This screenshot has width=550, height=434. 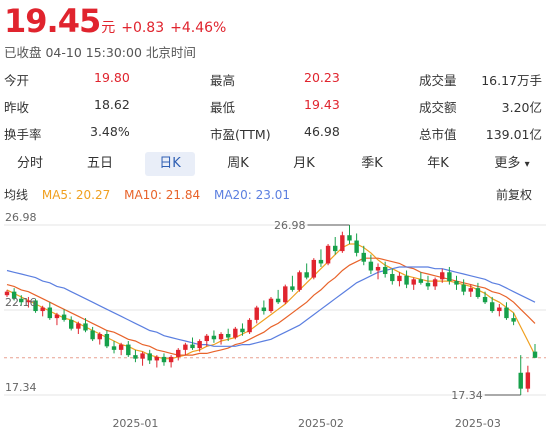 What do you see at coordinates (438, 107) in the screenshot?
I see `stat-label: 成交额` at bounding box center [438, 107].